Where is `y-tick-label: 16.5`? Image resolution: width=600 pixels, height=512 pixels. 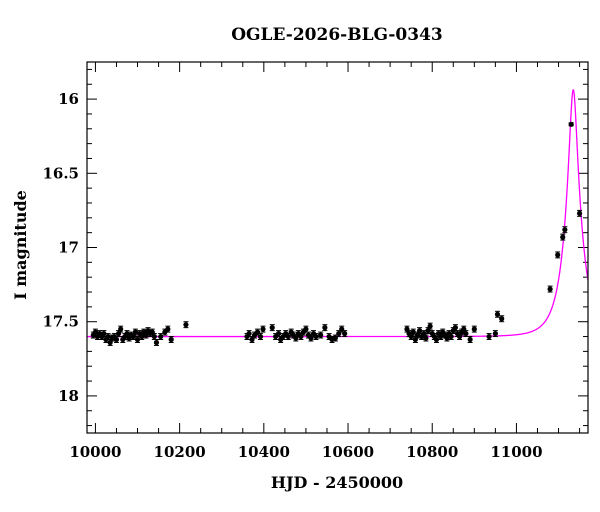
y-tick-label: 16.5 is located at coordinates (60, 173).